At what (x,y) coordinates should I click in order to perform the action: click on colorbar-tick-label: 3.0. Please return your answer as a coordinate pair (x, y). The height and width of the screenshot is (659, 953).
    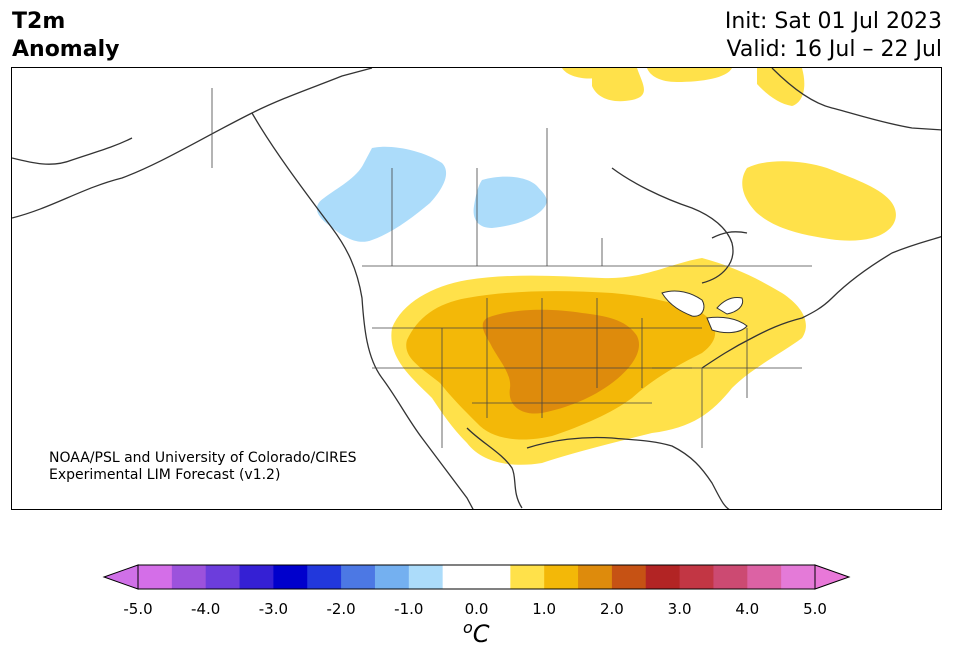
    Looking at the image, I should click on (679, 609).